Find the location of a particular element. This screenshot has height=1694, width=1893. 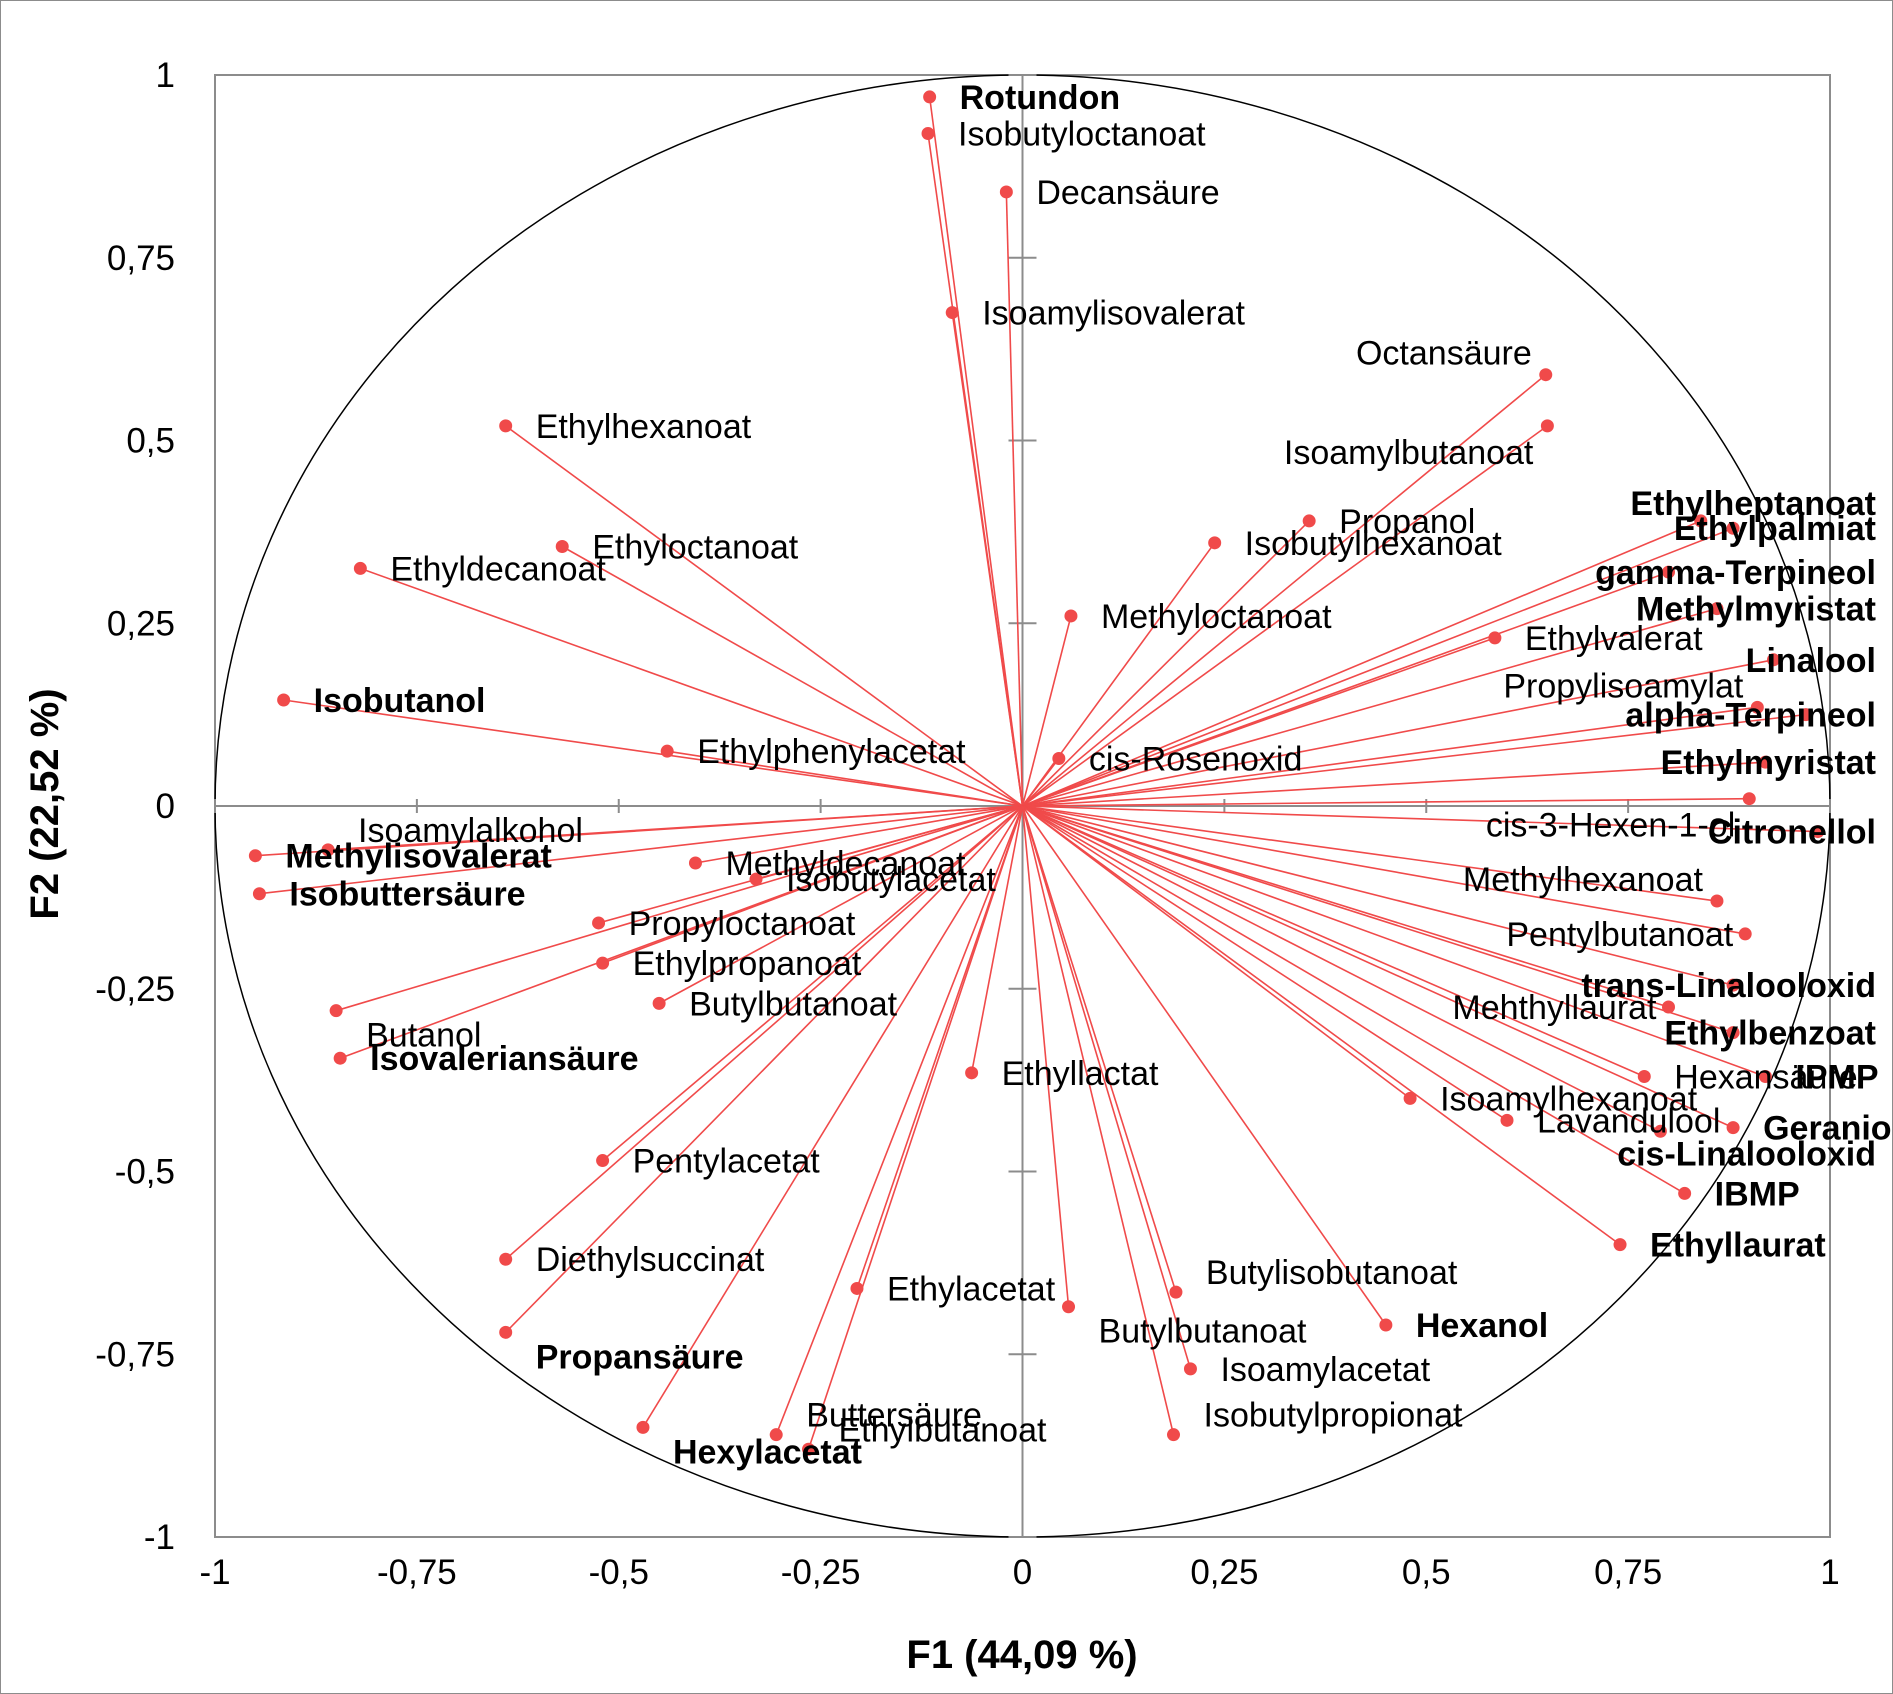

vector-trans-linalooloxid is located at coordinates (1378, 895).